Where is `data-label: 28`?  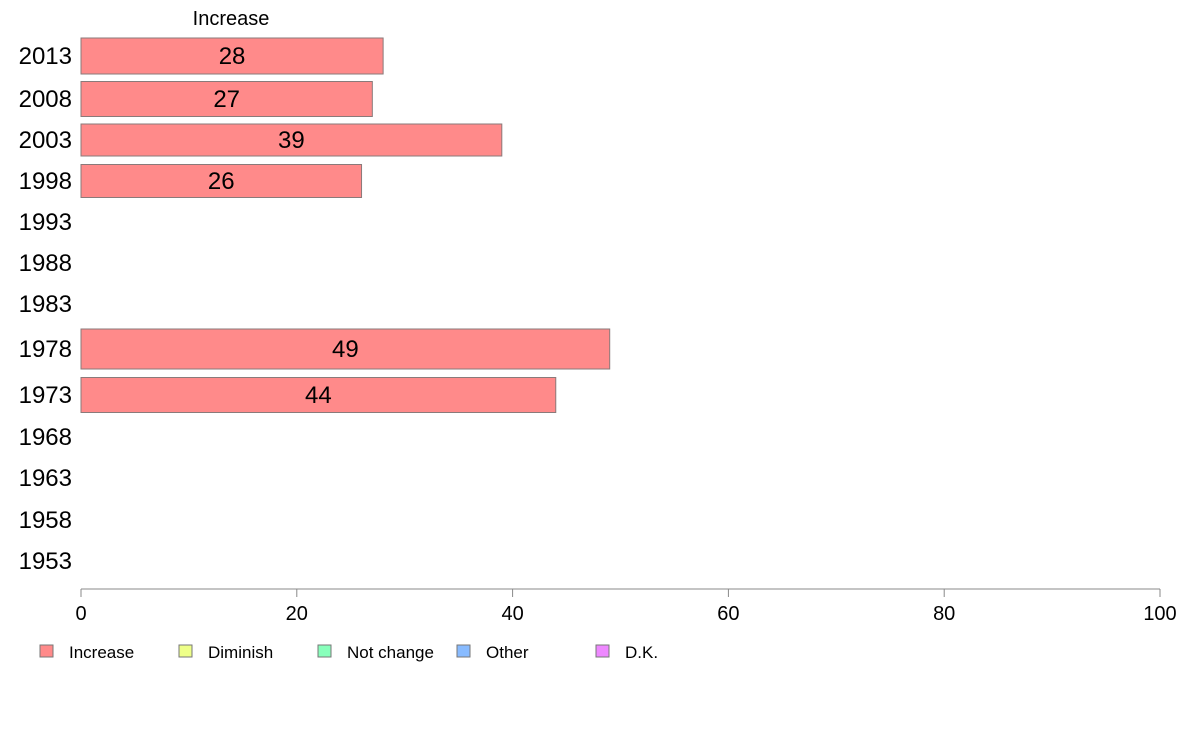 data-label: 28 is located at coordinates (232, 56).